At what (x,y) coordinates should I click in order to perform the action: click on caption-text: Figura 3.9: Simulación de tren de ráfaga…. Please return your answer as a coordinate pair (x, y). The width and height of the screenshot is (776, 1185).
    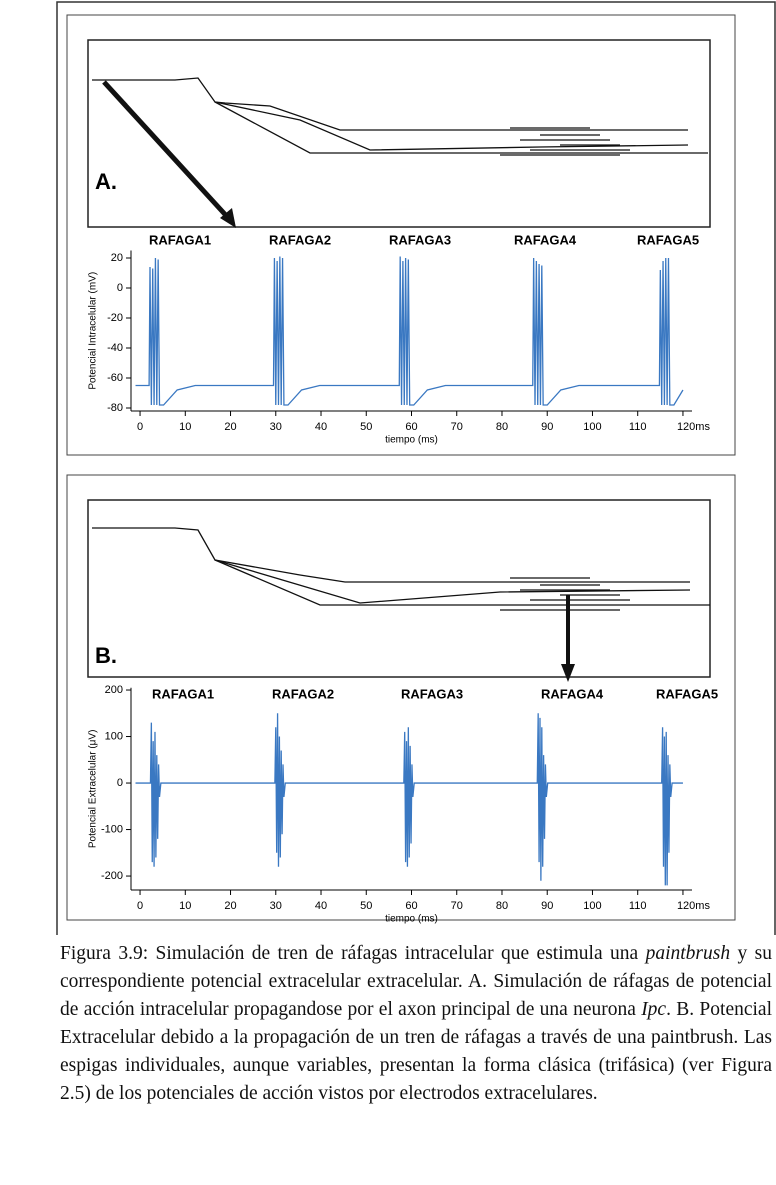
    Looking at the image, I should click on (353, 953).